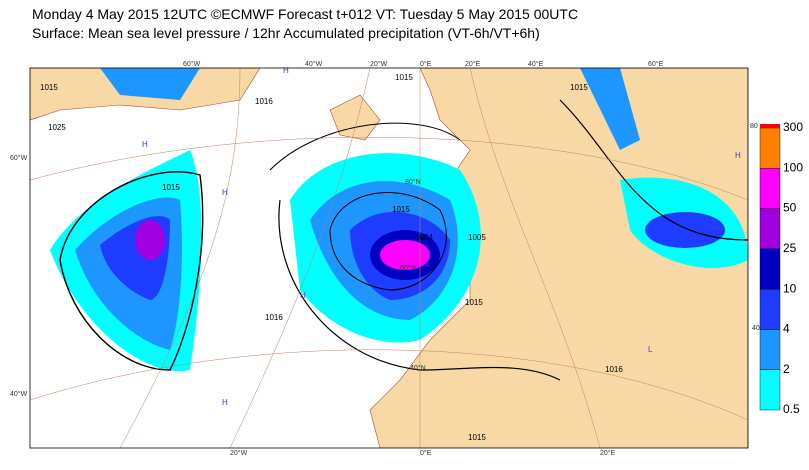 The height and width of the screenshot is (470, 809). Describe the element at coordinates (793, 167) in the screenshot. I see `colorbar-label: 100` at that location.